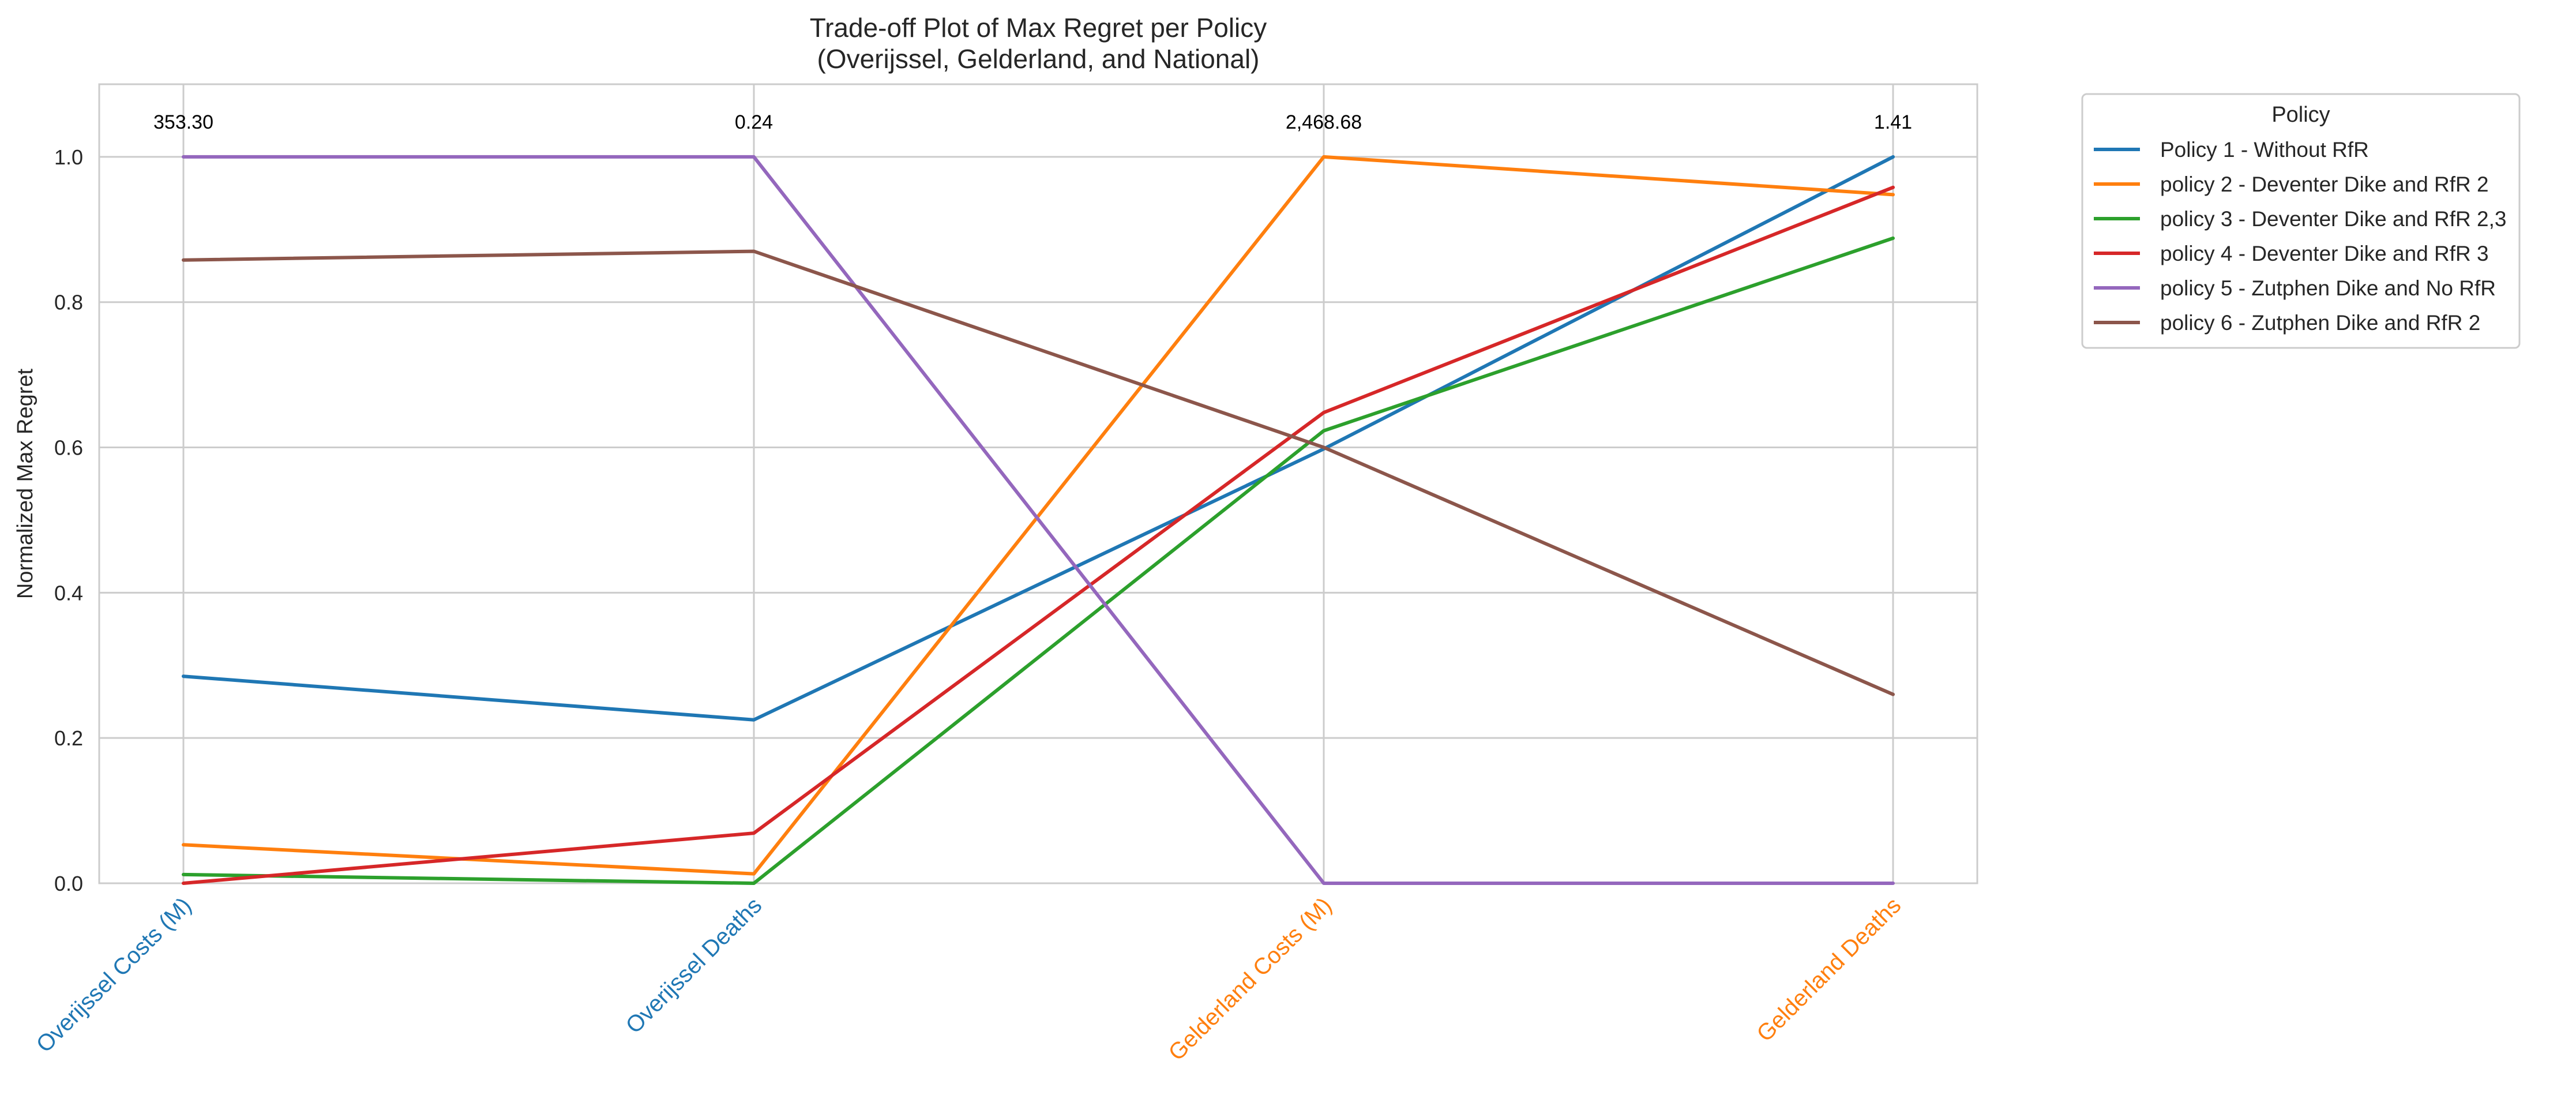 The width and height of the screenshot is (2576, 1095). What do you see at coordinates (68, 520) in the screenshot?
I see `y-tick-labels: 0.0 0.2 0.4 0.6 0.8 1.0` at bounding box center [68, 520].